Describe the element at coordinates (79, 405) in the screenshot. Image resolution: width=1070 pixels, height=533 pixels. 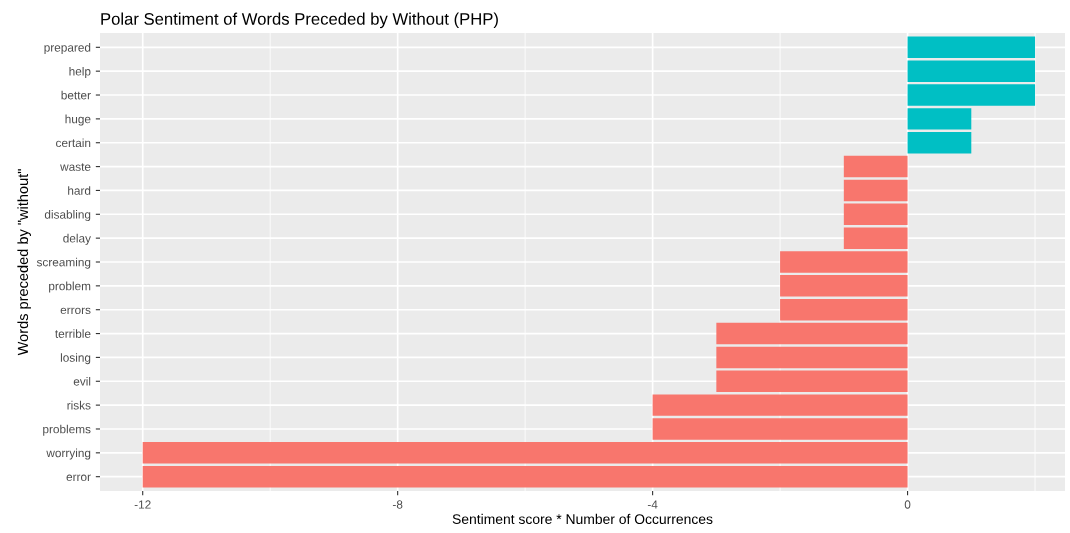
I see `y-tick-label: risks` at that location.